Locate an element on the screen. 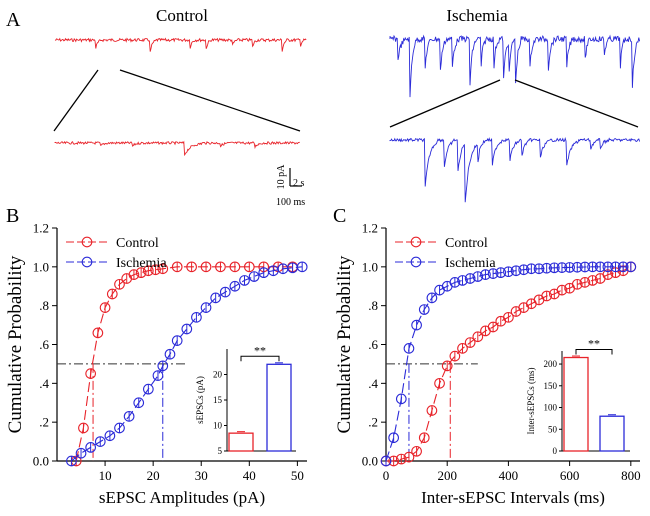 The image size is (650, 516). inset-y-tick-label: 150 is located at coordinates (551, 386).